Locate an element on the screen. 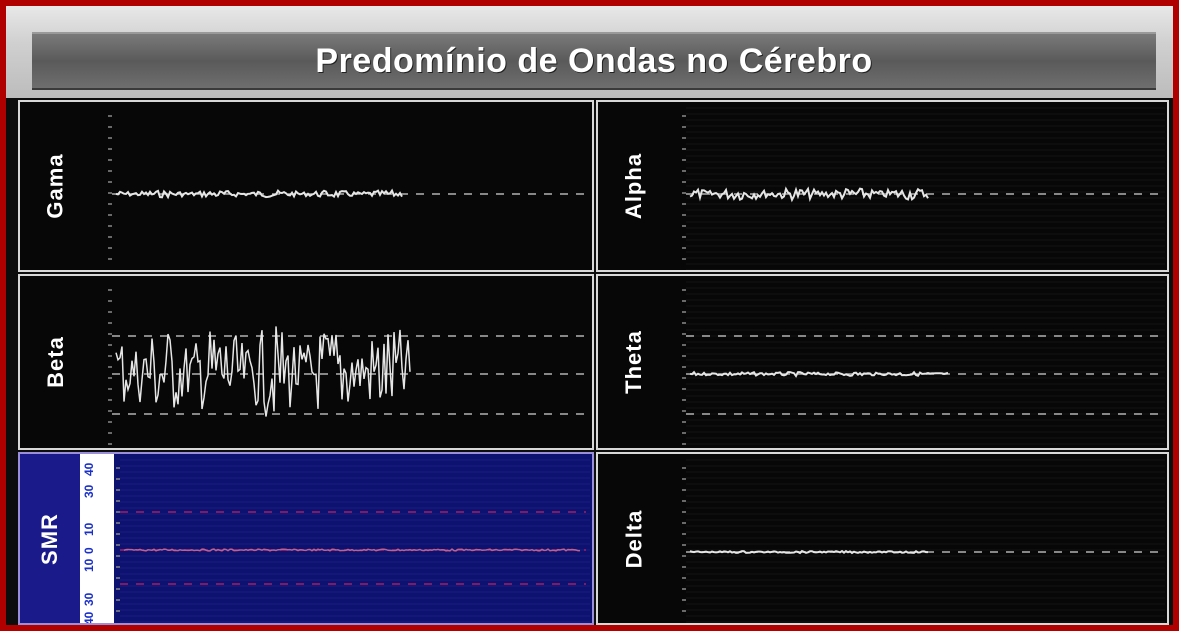 This screenshot has width=1179, height=631. header: Predomínio de Ondas no Cérebro is located at coordinates (589, 52).